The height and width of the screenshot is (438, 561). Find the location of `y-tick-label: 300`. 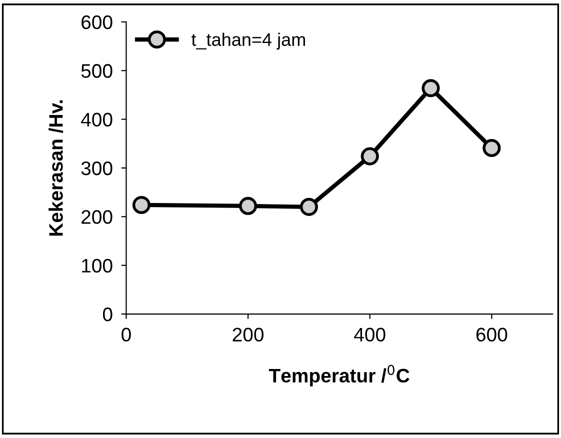

y-tick-label: 300 is located at coordinates (96, 168).